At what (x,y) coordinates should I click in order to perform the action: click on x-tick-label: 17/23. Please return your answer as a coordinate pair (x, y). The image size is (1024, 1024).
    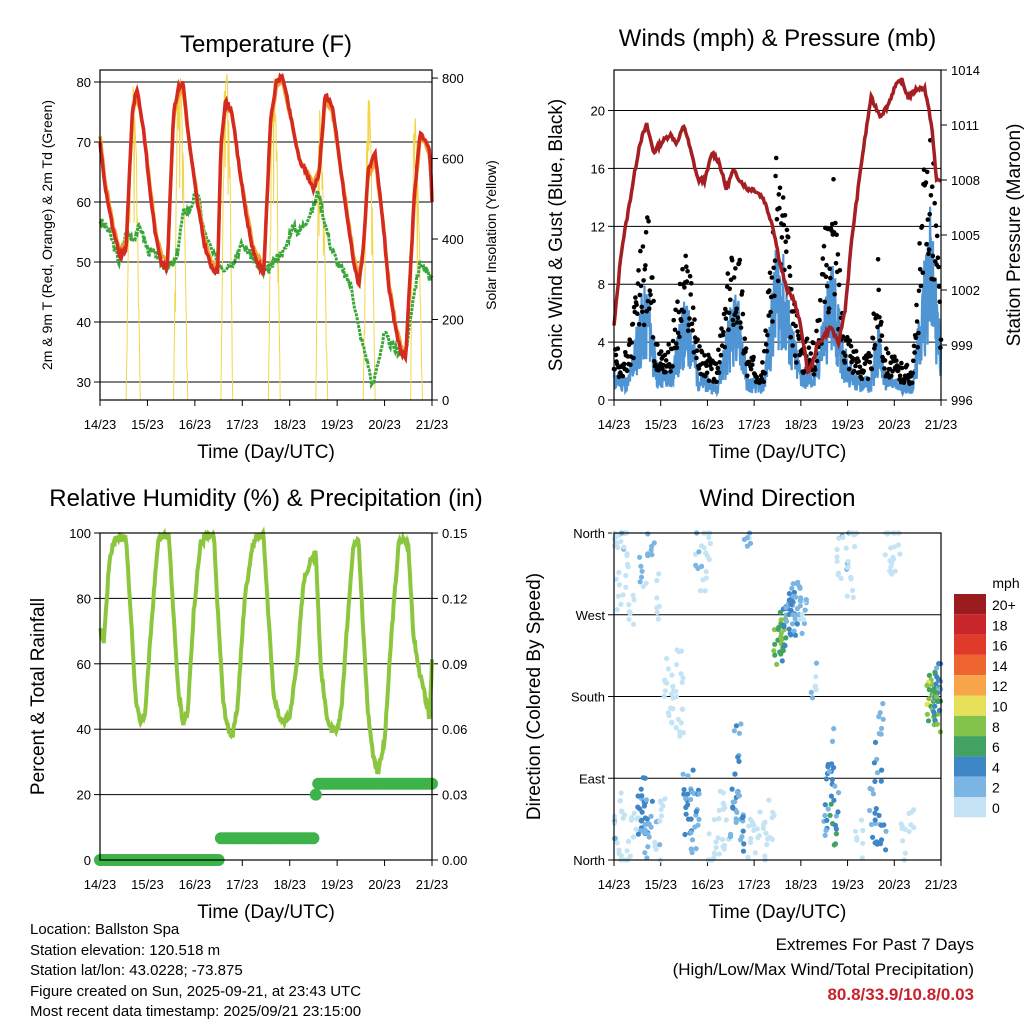
    Looking at the image, I should click on (754, 424).